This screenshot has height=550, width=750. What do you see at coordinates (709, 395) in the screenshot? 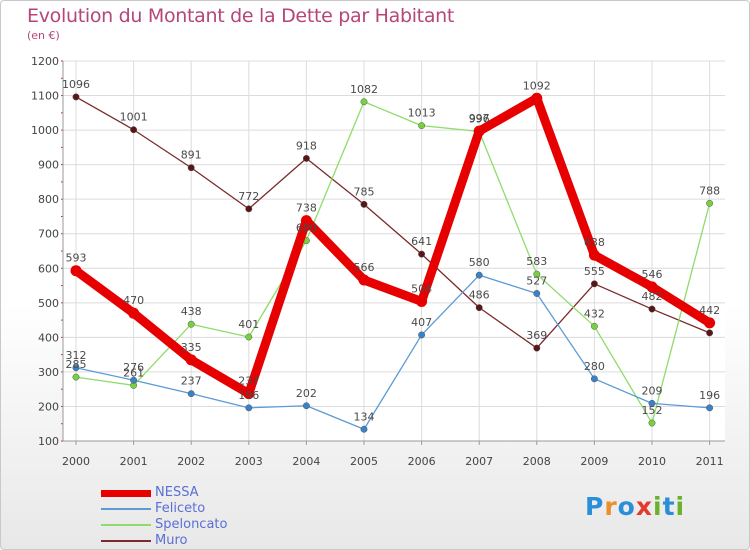
I see `data-label-feliceto: 196` at bounding box center [709, 395].